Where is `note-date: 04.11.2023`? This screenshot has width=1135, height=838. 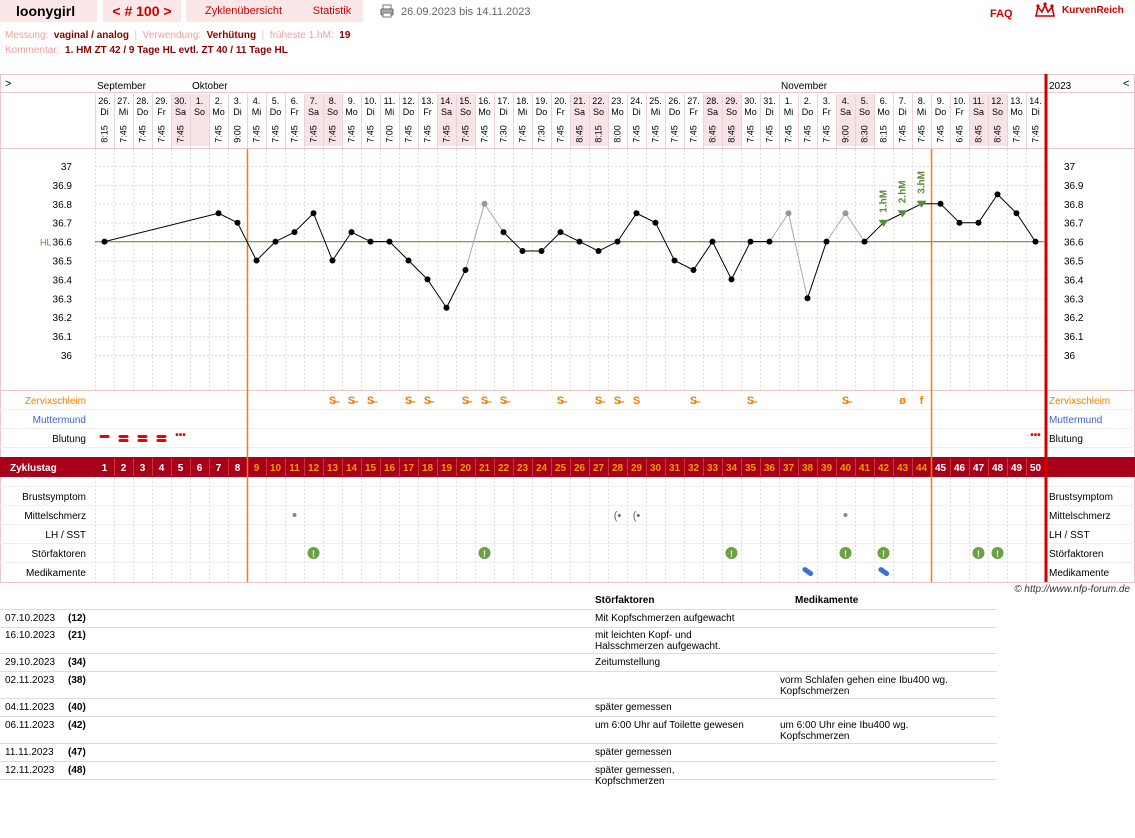 note-date: 04.11.2023 is located at coordinates (30, 707).